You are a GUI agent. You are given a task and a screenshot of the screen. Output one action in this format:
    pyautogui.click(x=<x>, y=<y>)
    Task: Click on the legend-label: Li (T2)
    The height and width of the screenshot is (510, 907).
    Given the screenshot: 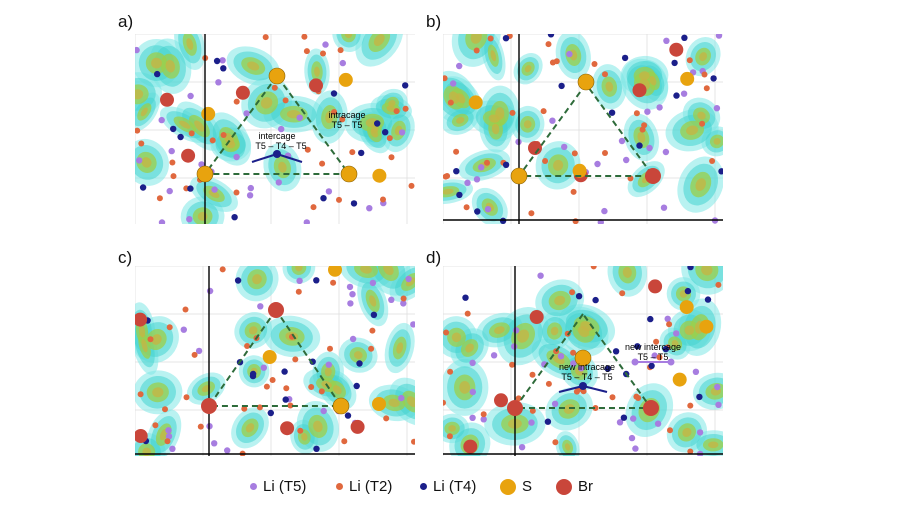 What is the action you would take?
    pyautogui.click(x=371, y=486)
    